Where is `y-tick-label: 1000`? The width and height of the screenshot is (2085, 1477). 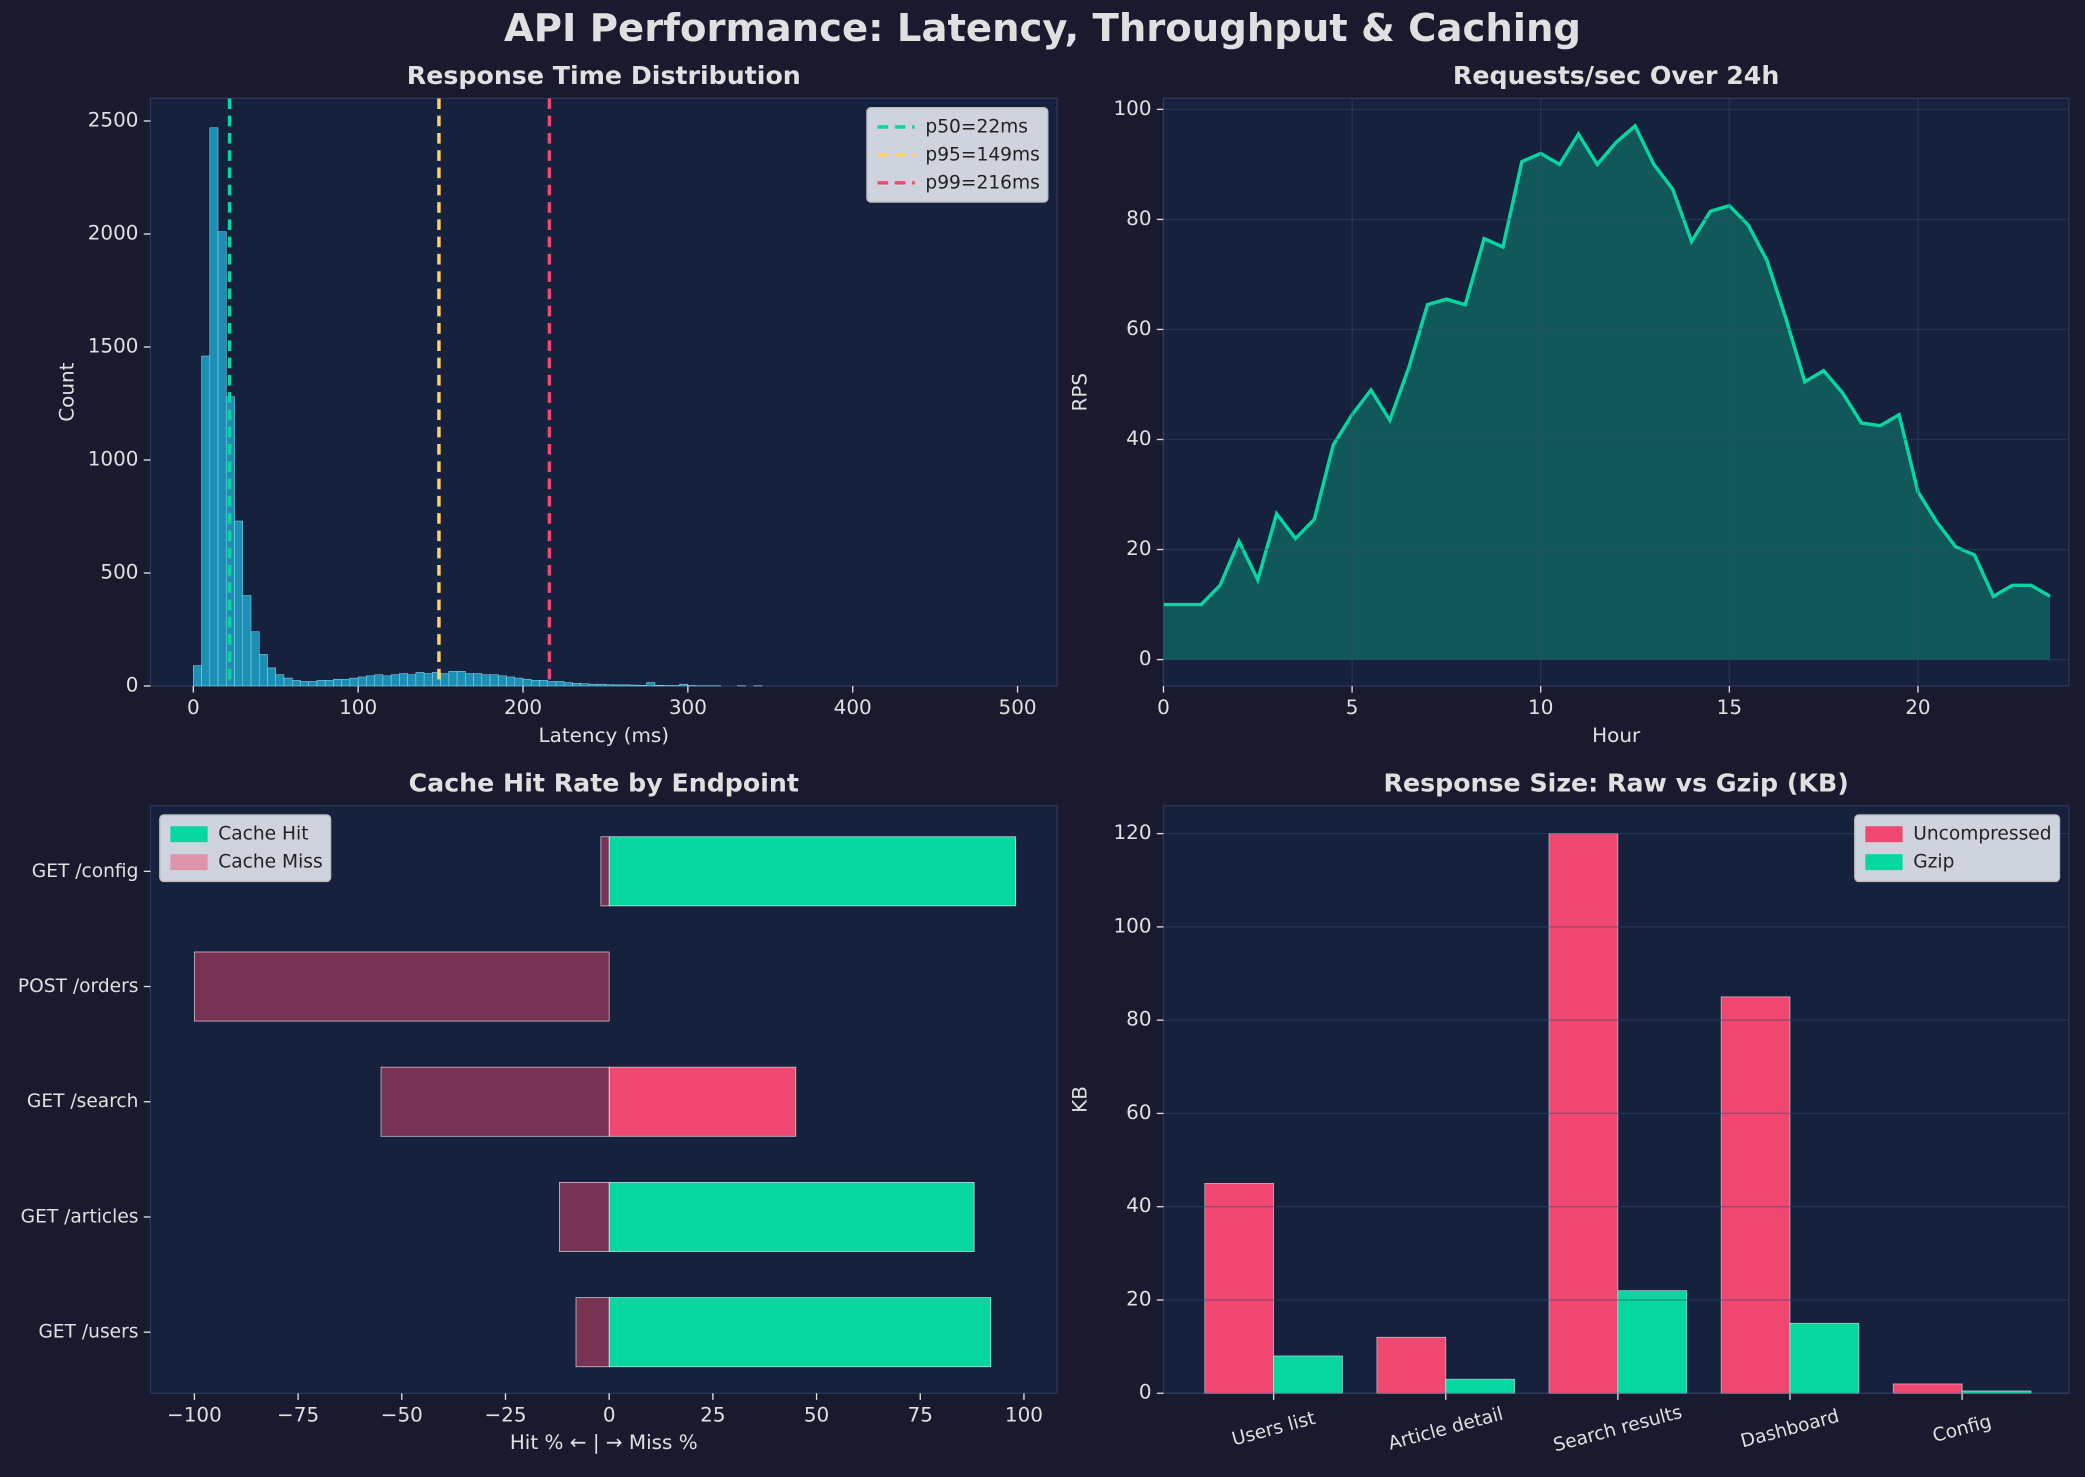 y-tick-label: 1000 is located at coordinates (113, 458).